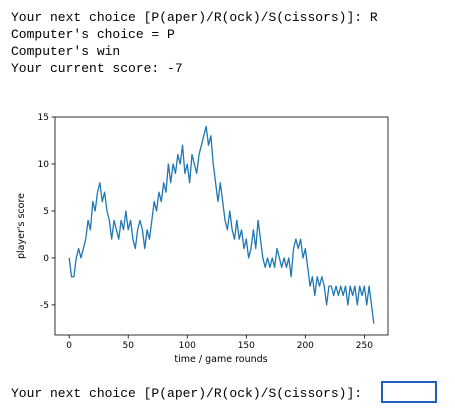  Describe the element at coordinates (65, 51) in the screenshot. I see `console-line: Computer's win` at that location.